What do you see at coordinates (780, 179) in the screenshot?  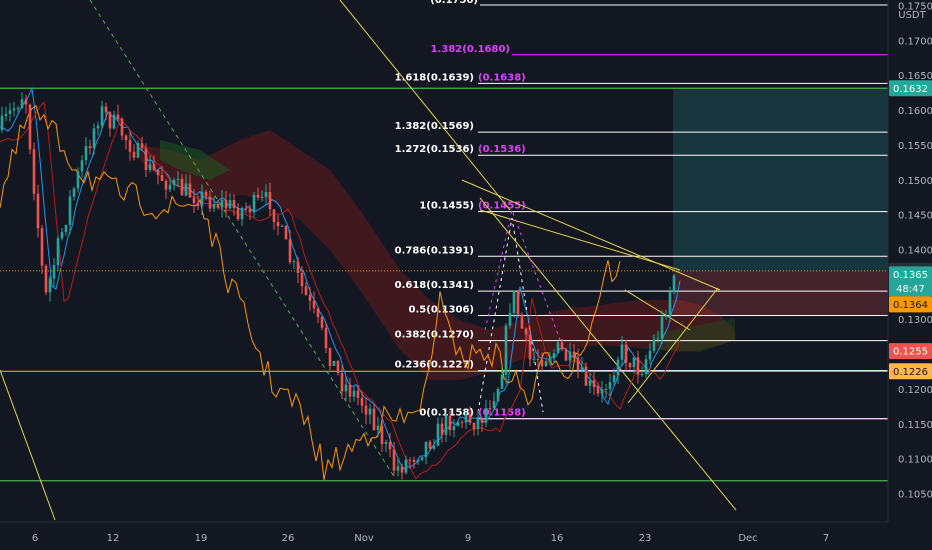 I see `position-profit-zone` at bounding box center [780, 179].